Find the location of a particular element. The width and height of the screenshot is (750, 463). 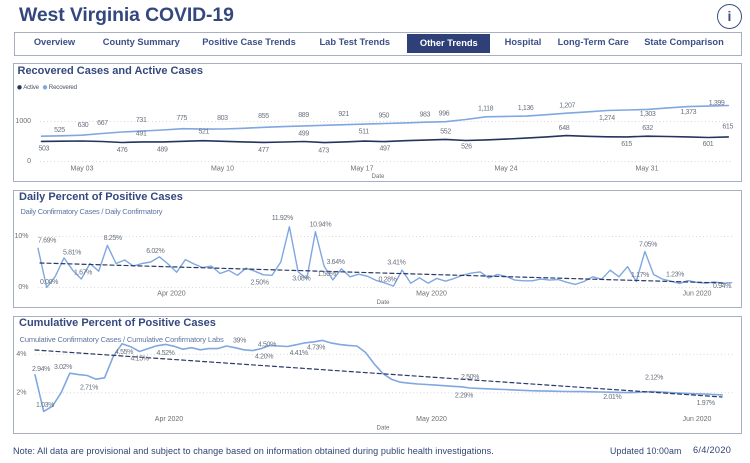

svg-text: 525 is located at coordinates (59, 130).